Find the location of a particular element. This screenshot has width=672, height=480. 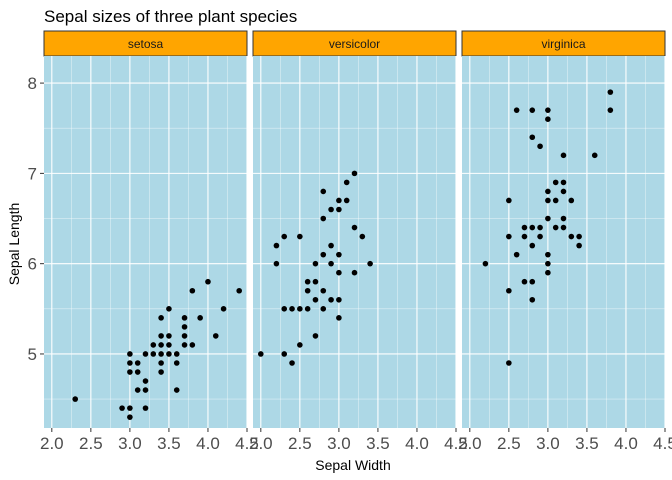

chart-title: Sepal sizes of three plant species is located at coordinates (170, 16).